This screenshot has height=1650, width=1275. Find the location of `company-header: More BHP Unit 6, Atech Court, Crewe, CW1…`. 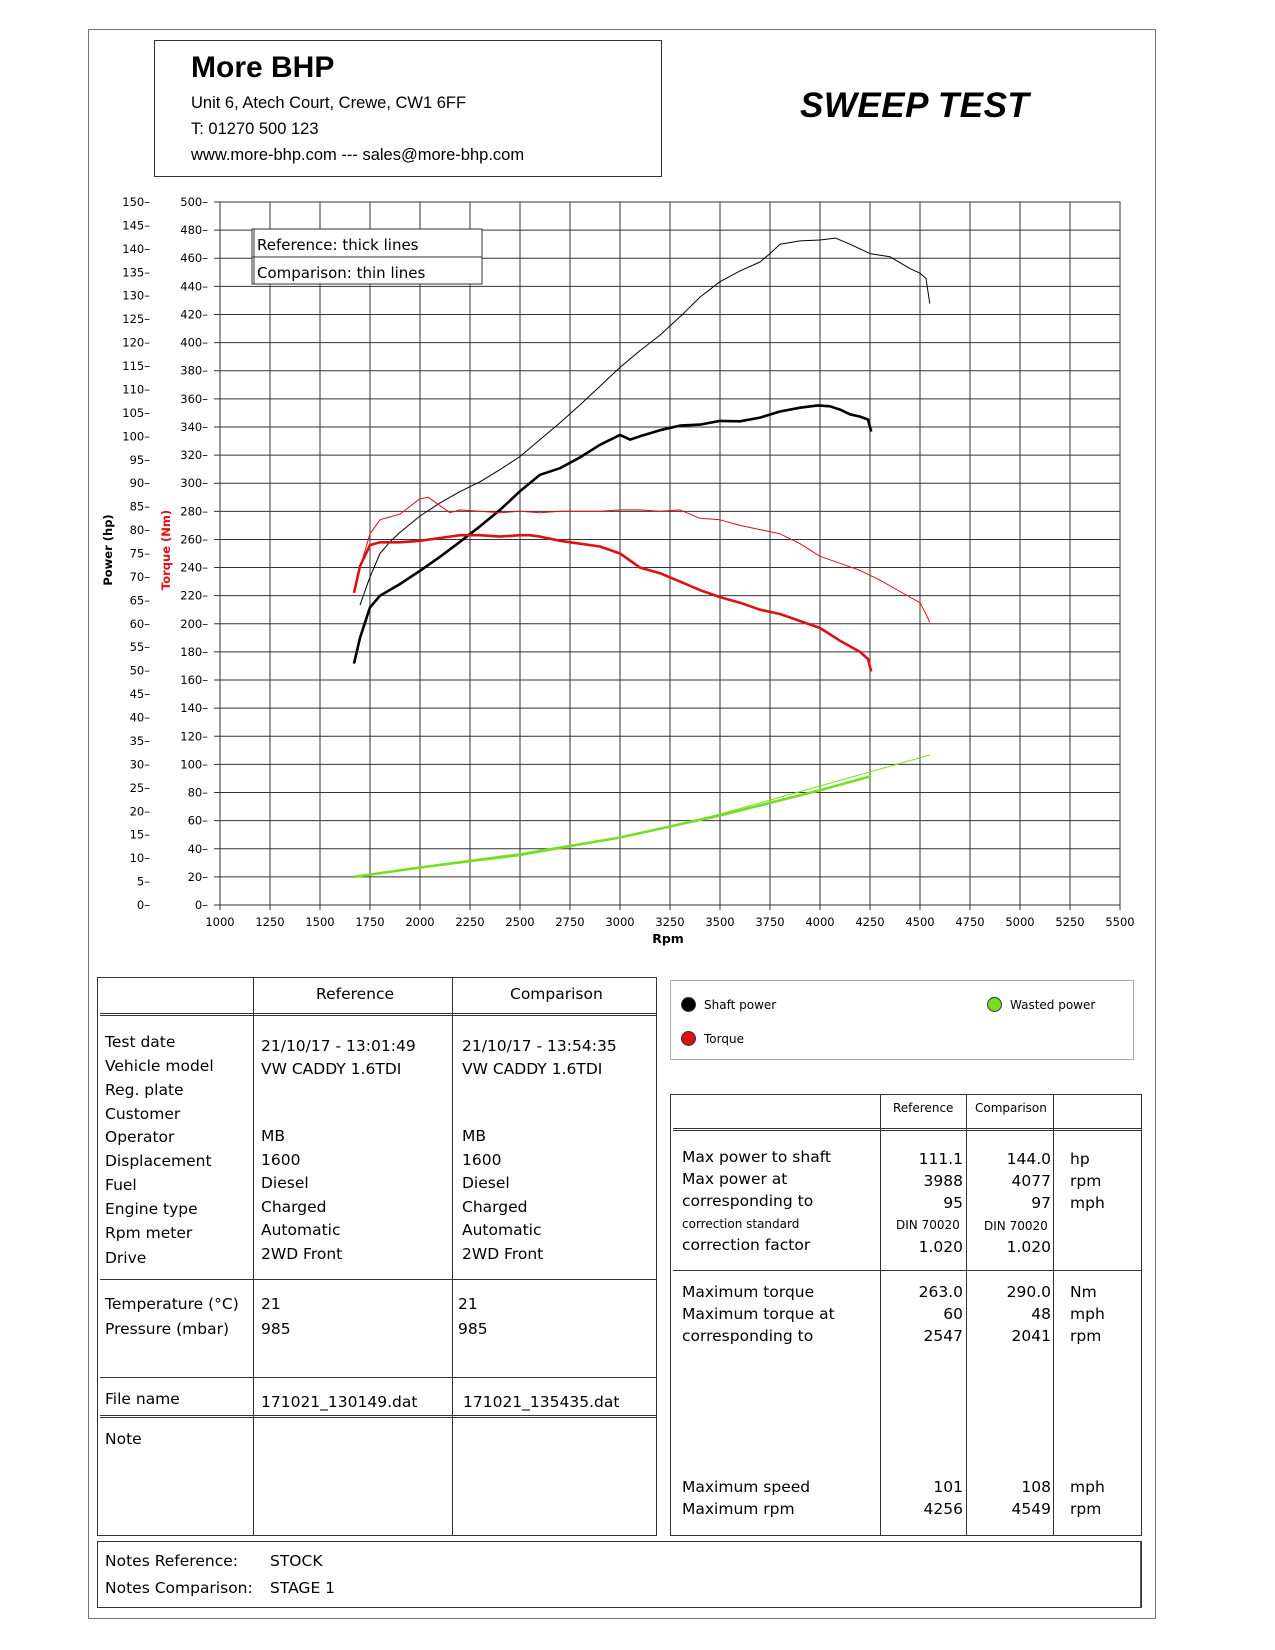

company-header: More BHP Unit 6, Atech Court, Crewe, CW1… is located at coordinates (408, 108).